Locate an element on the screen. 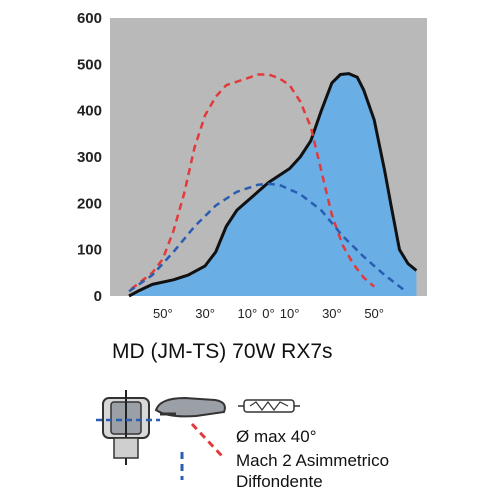 The height and width of the screenshot is (500, 500). x-axis-ticks: 50° 30° 10° 0° 10° 30° 50° is located at coordinates (268, 313).